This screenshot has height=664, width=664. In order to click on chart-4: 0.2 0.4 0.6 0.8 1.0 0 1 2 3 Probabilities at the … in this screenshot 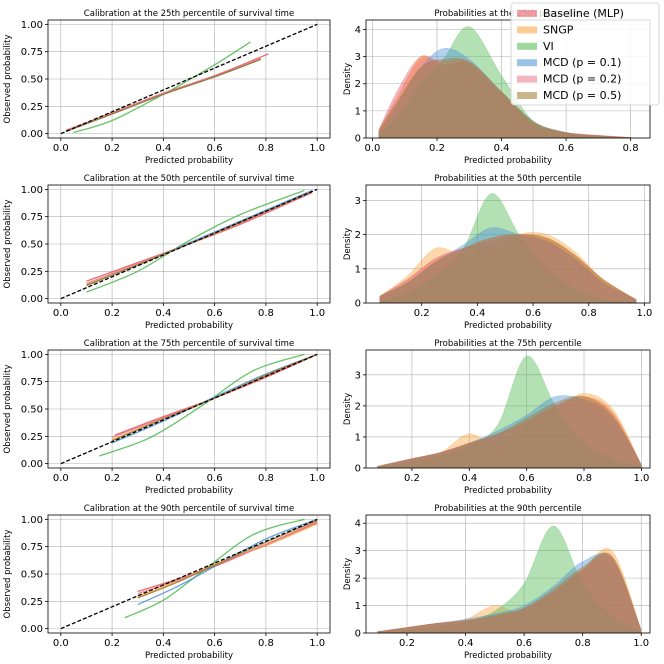, I will do `click(497, 252)`.